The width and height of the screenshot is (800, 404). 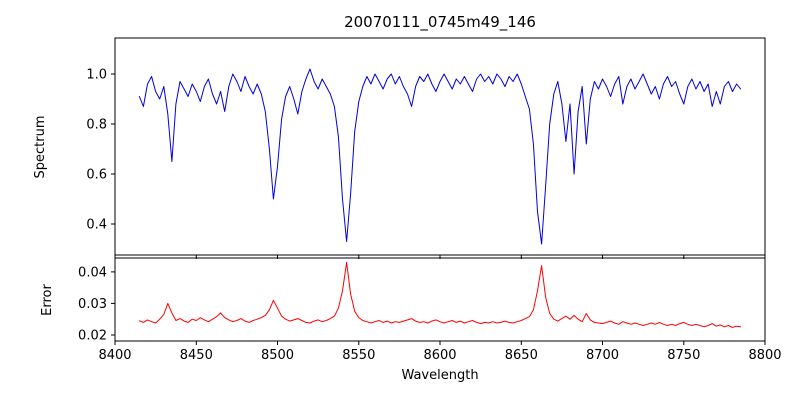 I want to click on y-tick-label: 0.02, so click(x=92, y=336).